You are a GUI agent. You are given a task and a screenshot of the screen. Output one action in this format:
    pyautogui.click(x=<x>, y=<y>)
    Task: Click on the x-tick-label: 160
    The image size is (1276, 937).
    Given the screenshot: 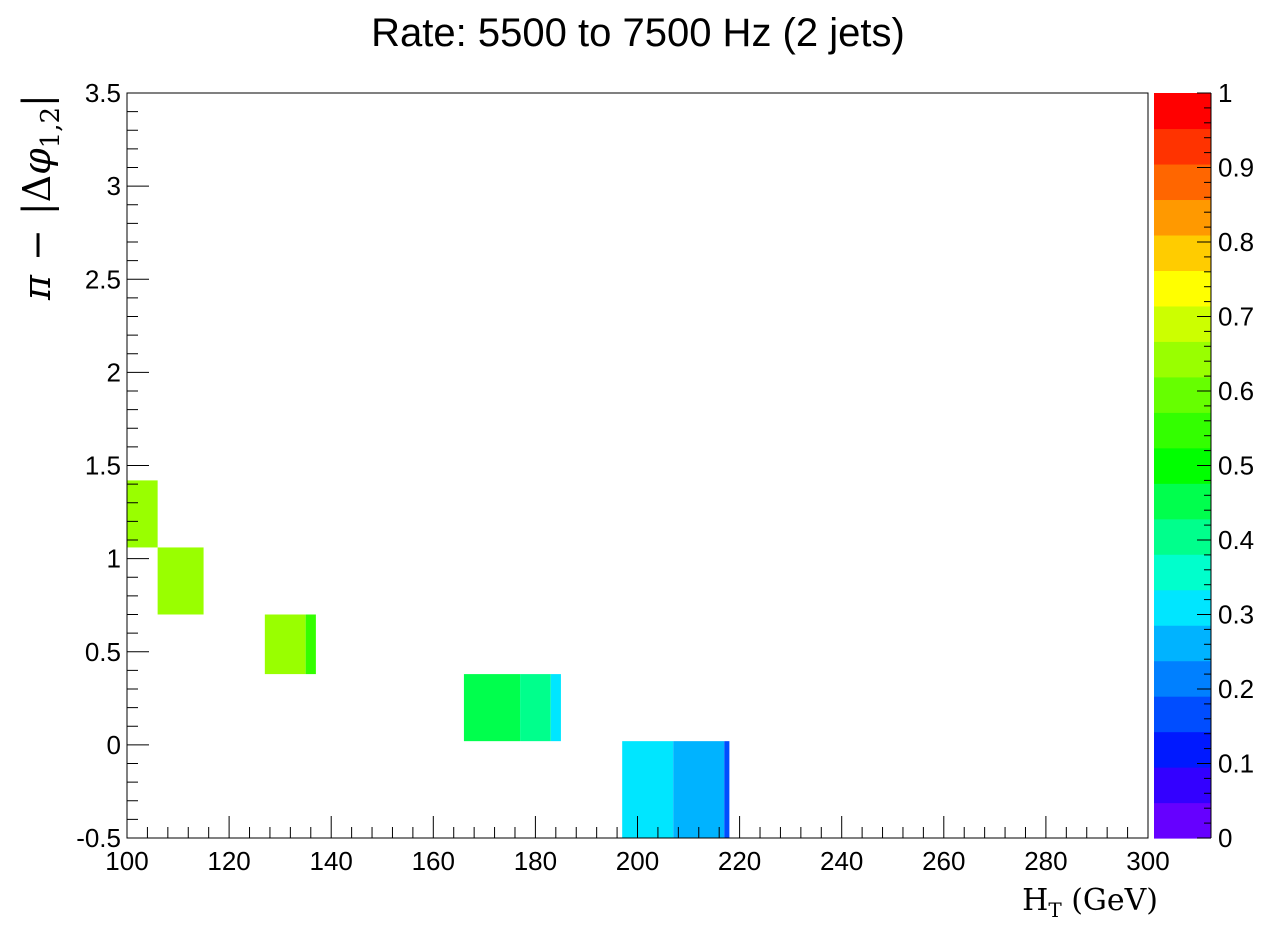 What is the action you would take?
    pyautogui.click(x=433, y=861)
    